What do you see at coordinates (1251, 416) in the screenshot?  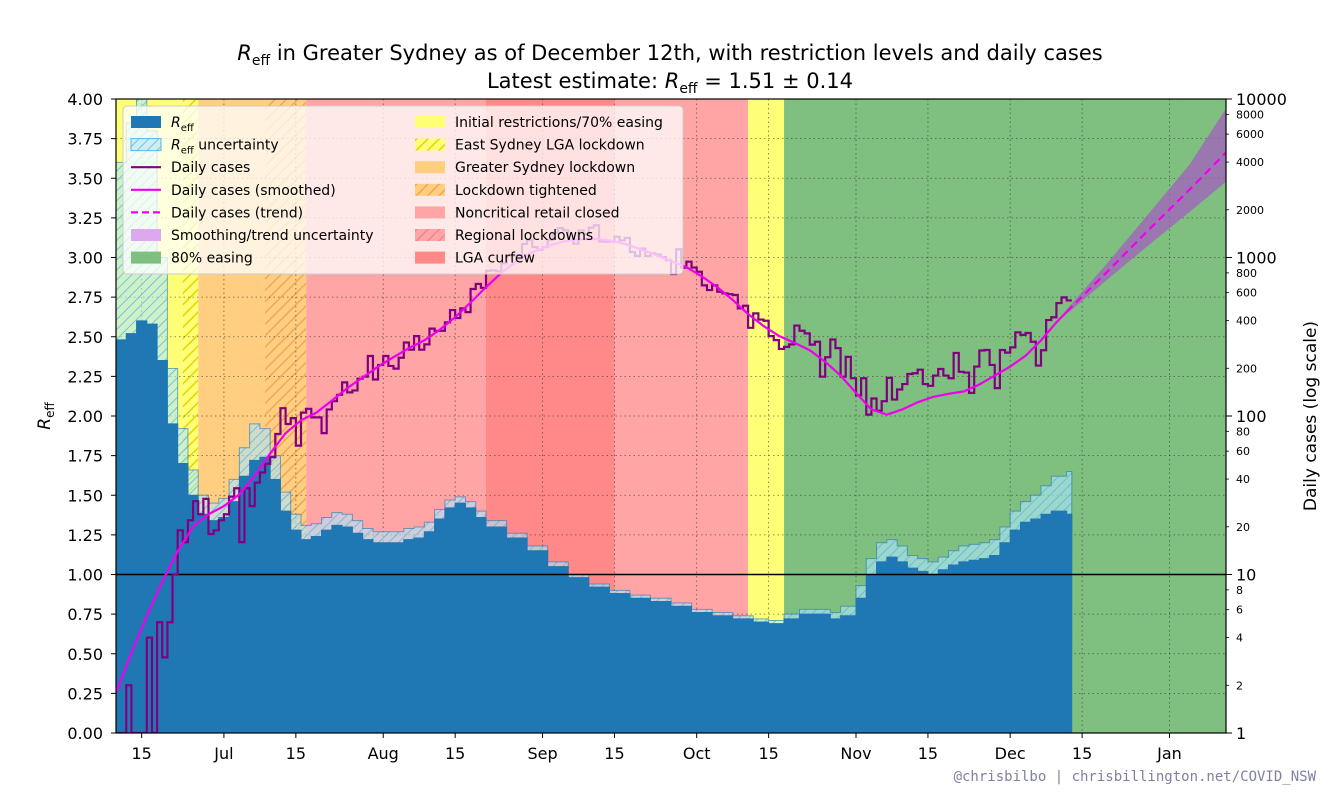 I see `y-right-tick-label: 100` at bounding box center [1251, 416].